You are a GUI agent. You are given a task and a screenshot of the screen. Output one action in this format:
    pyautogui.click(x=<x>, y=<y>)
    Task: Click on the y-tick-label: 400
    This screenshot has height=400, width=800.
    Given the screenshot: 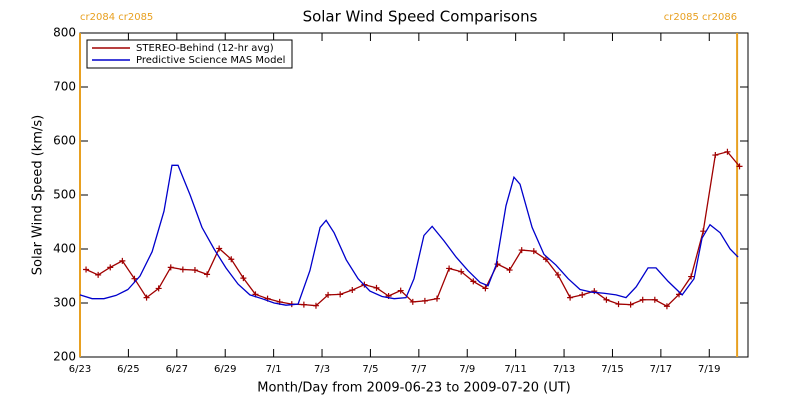 What is the action you would take?
    pyautogui.click(x=64, y=249)
    